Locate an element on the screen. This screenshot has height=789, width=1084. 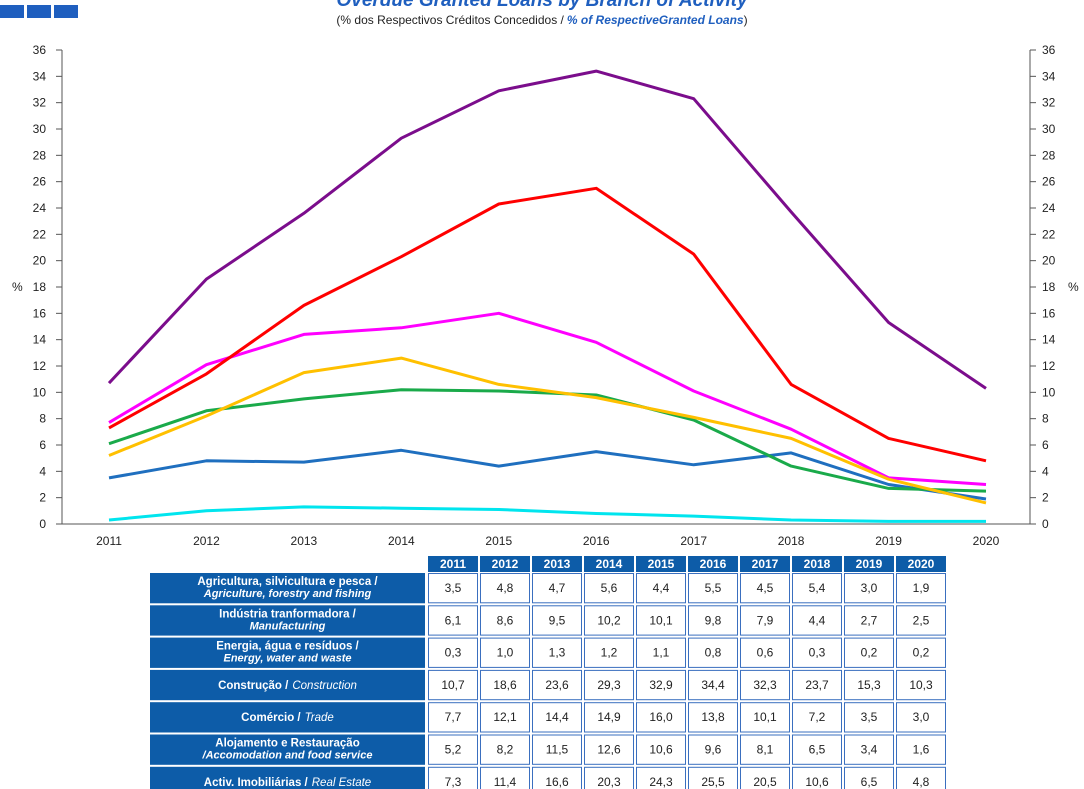
y-tick-label-left: 22 is located at coordinates (40, 234).